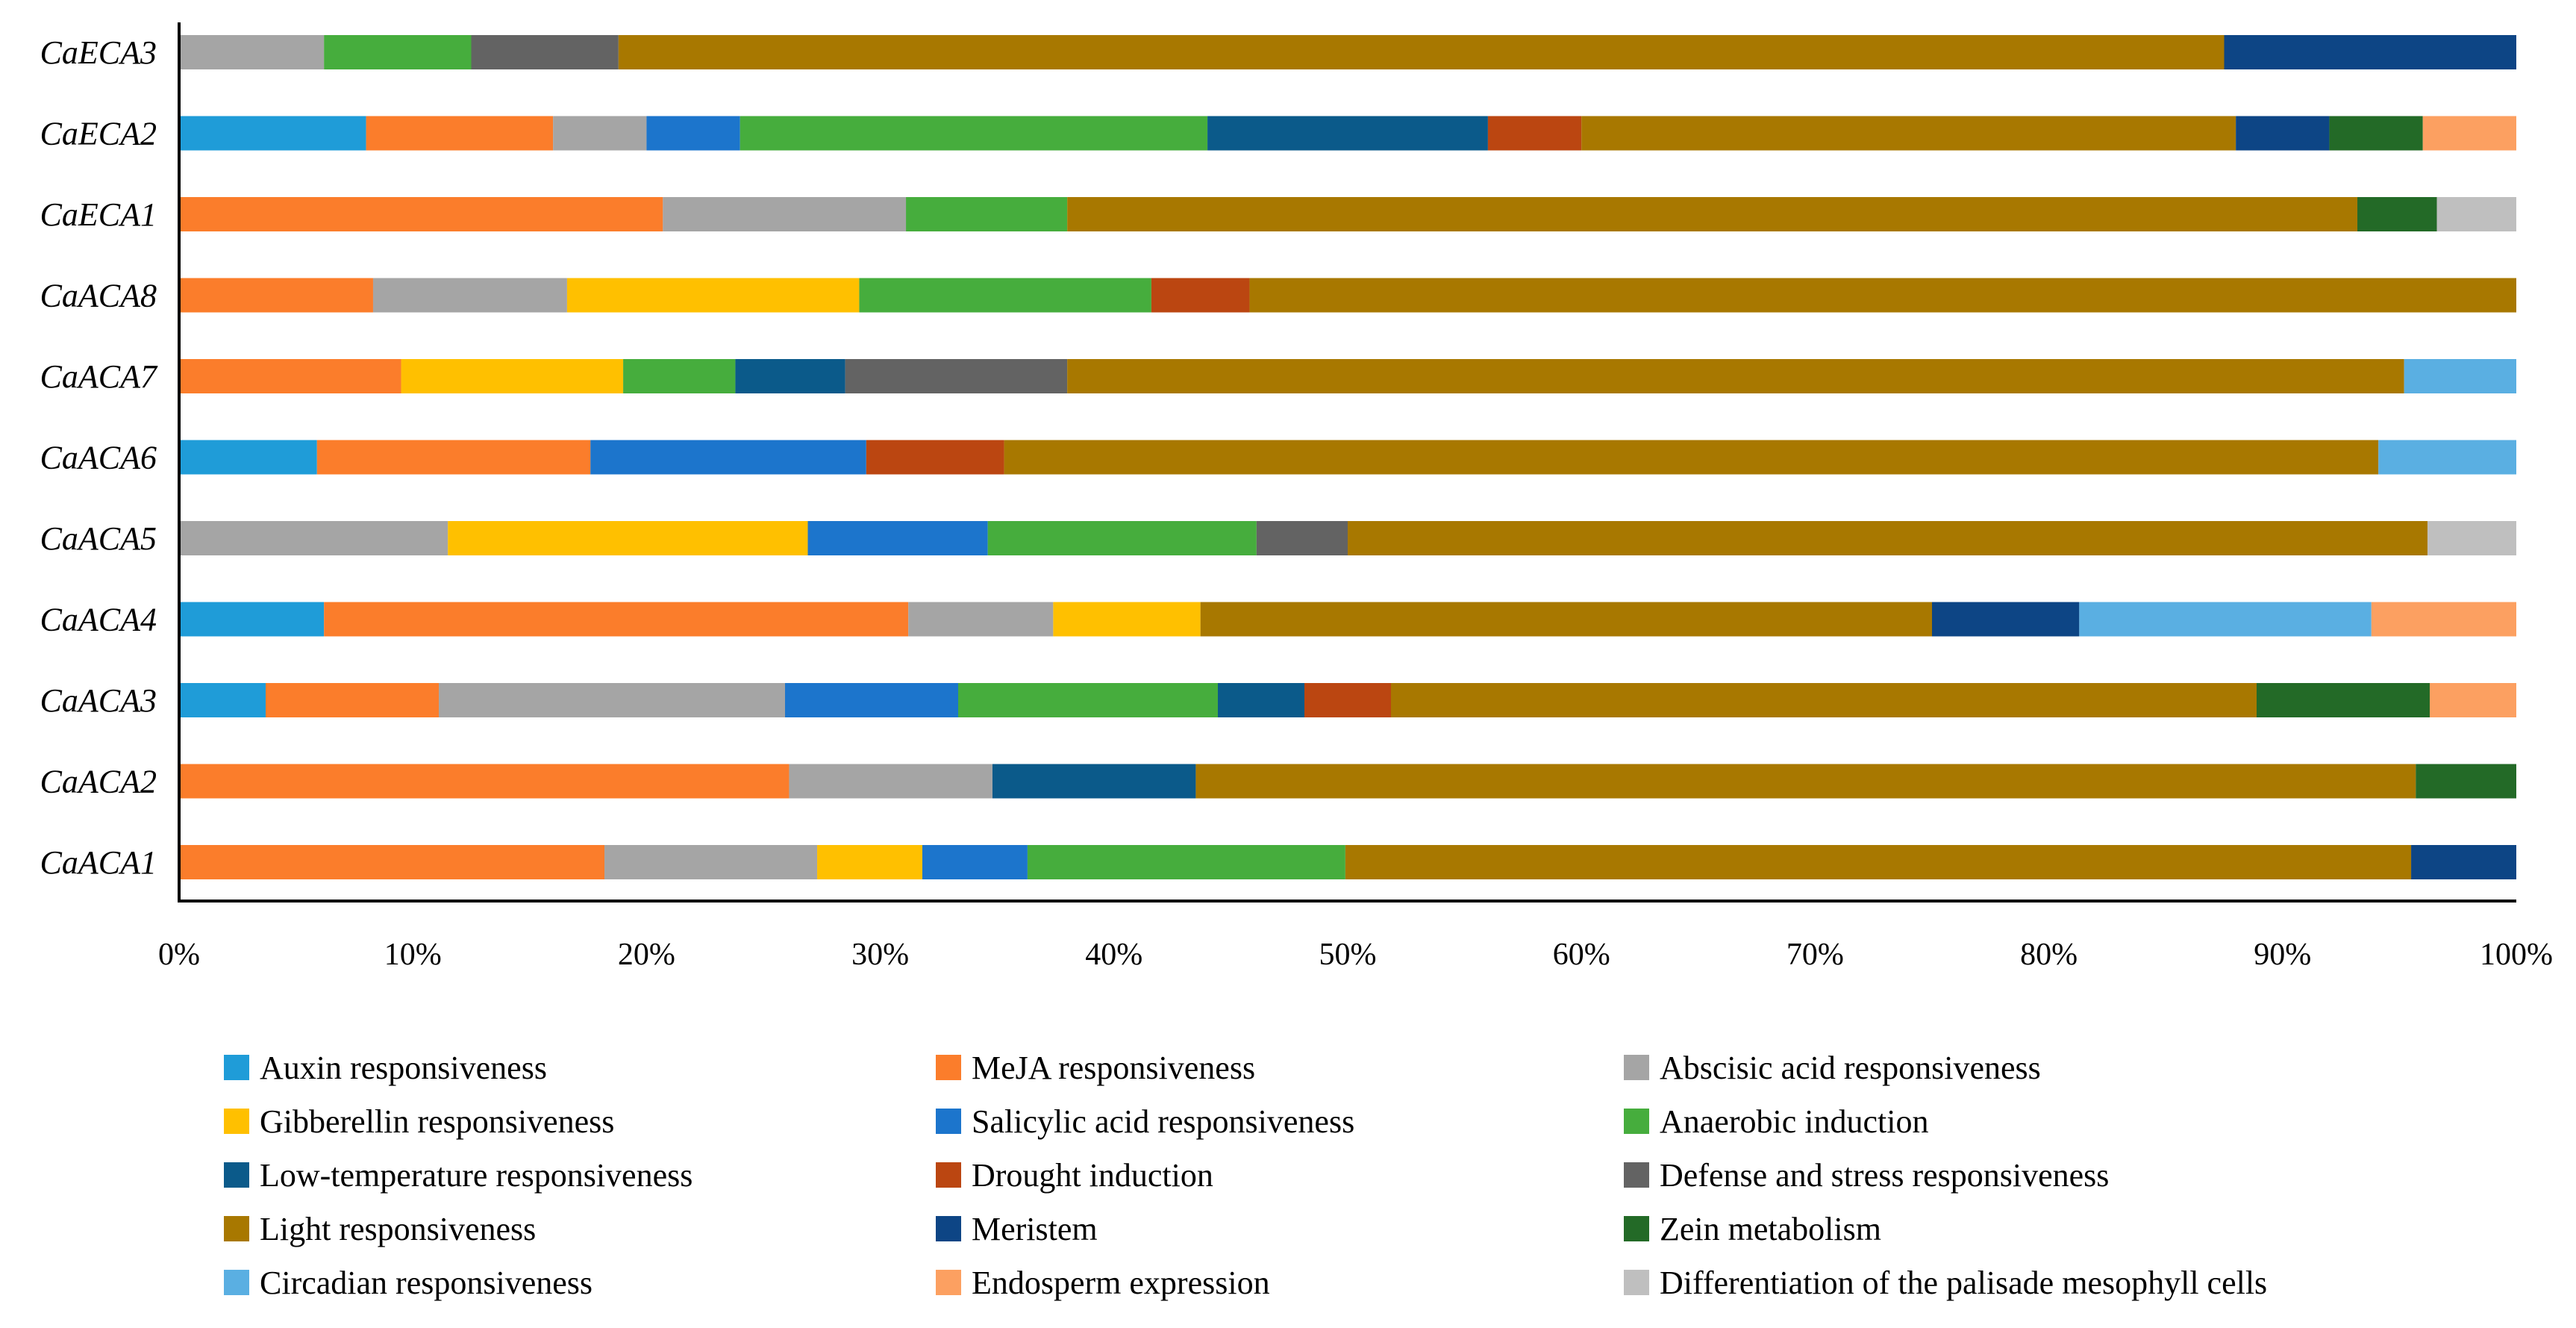  I want to click on category-label-caeca2: CaECA2, so click(98, 134).